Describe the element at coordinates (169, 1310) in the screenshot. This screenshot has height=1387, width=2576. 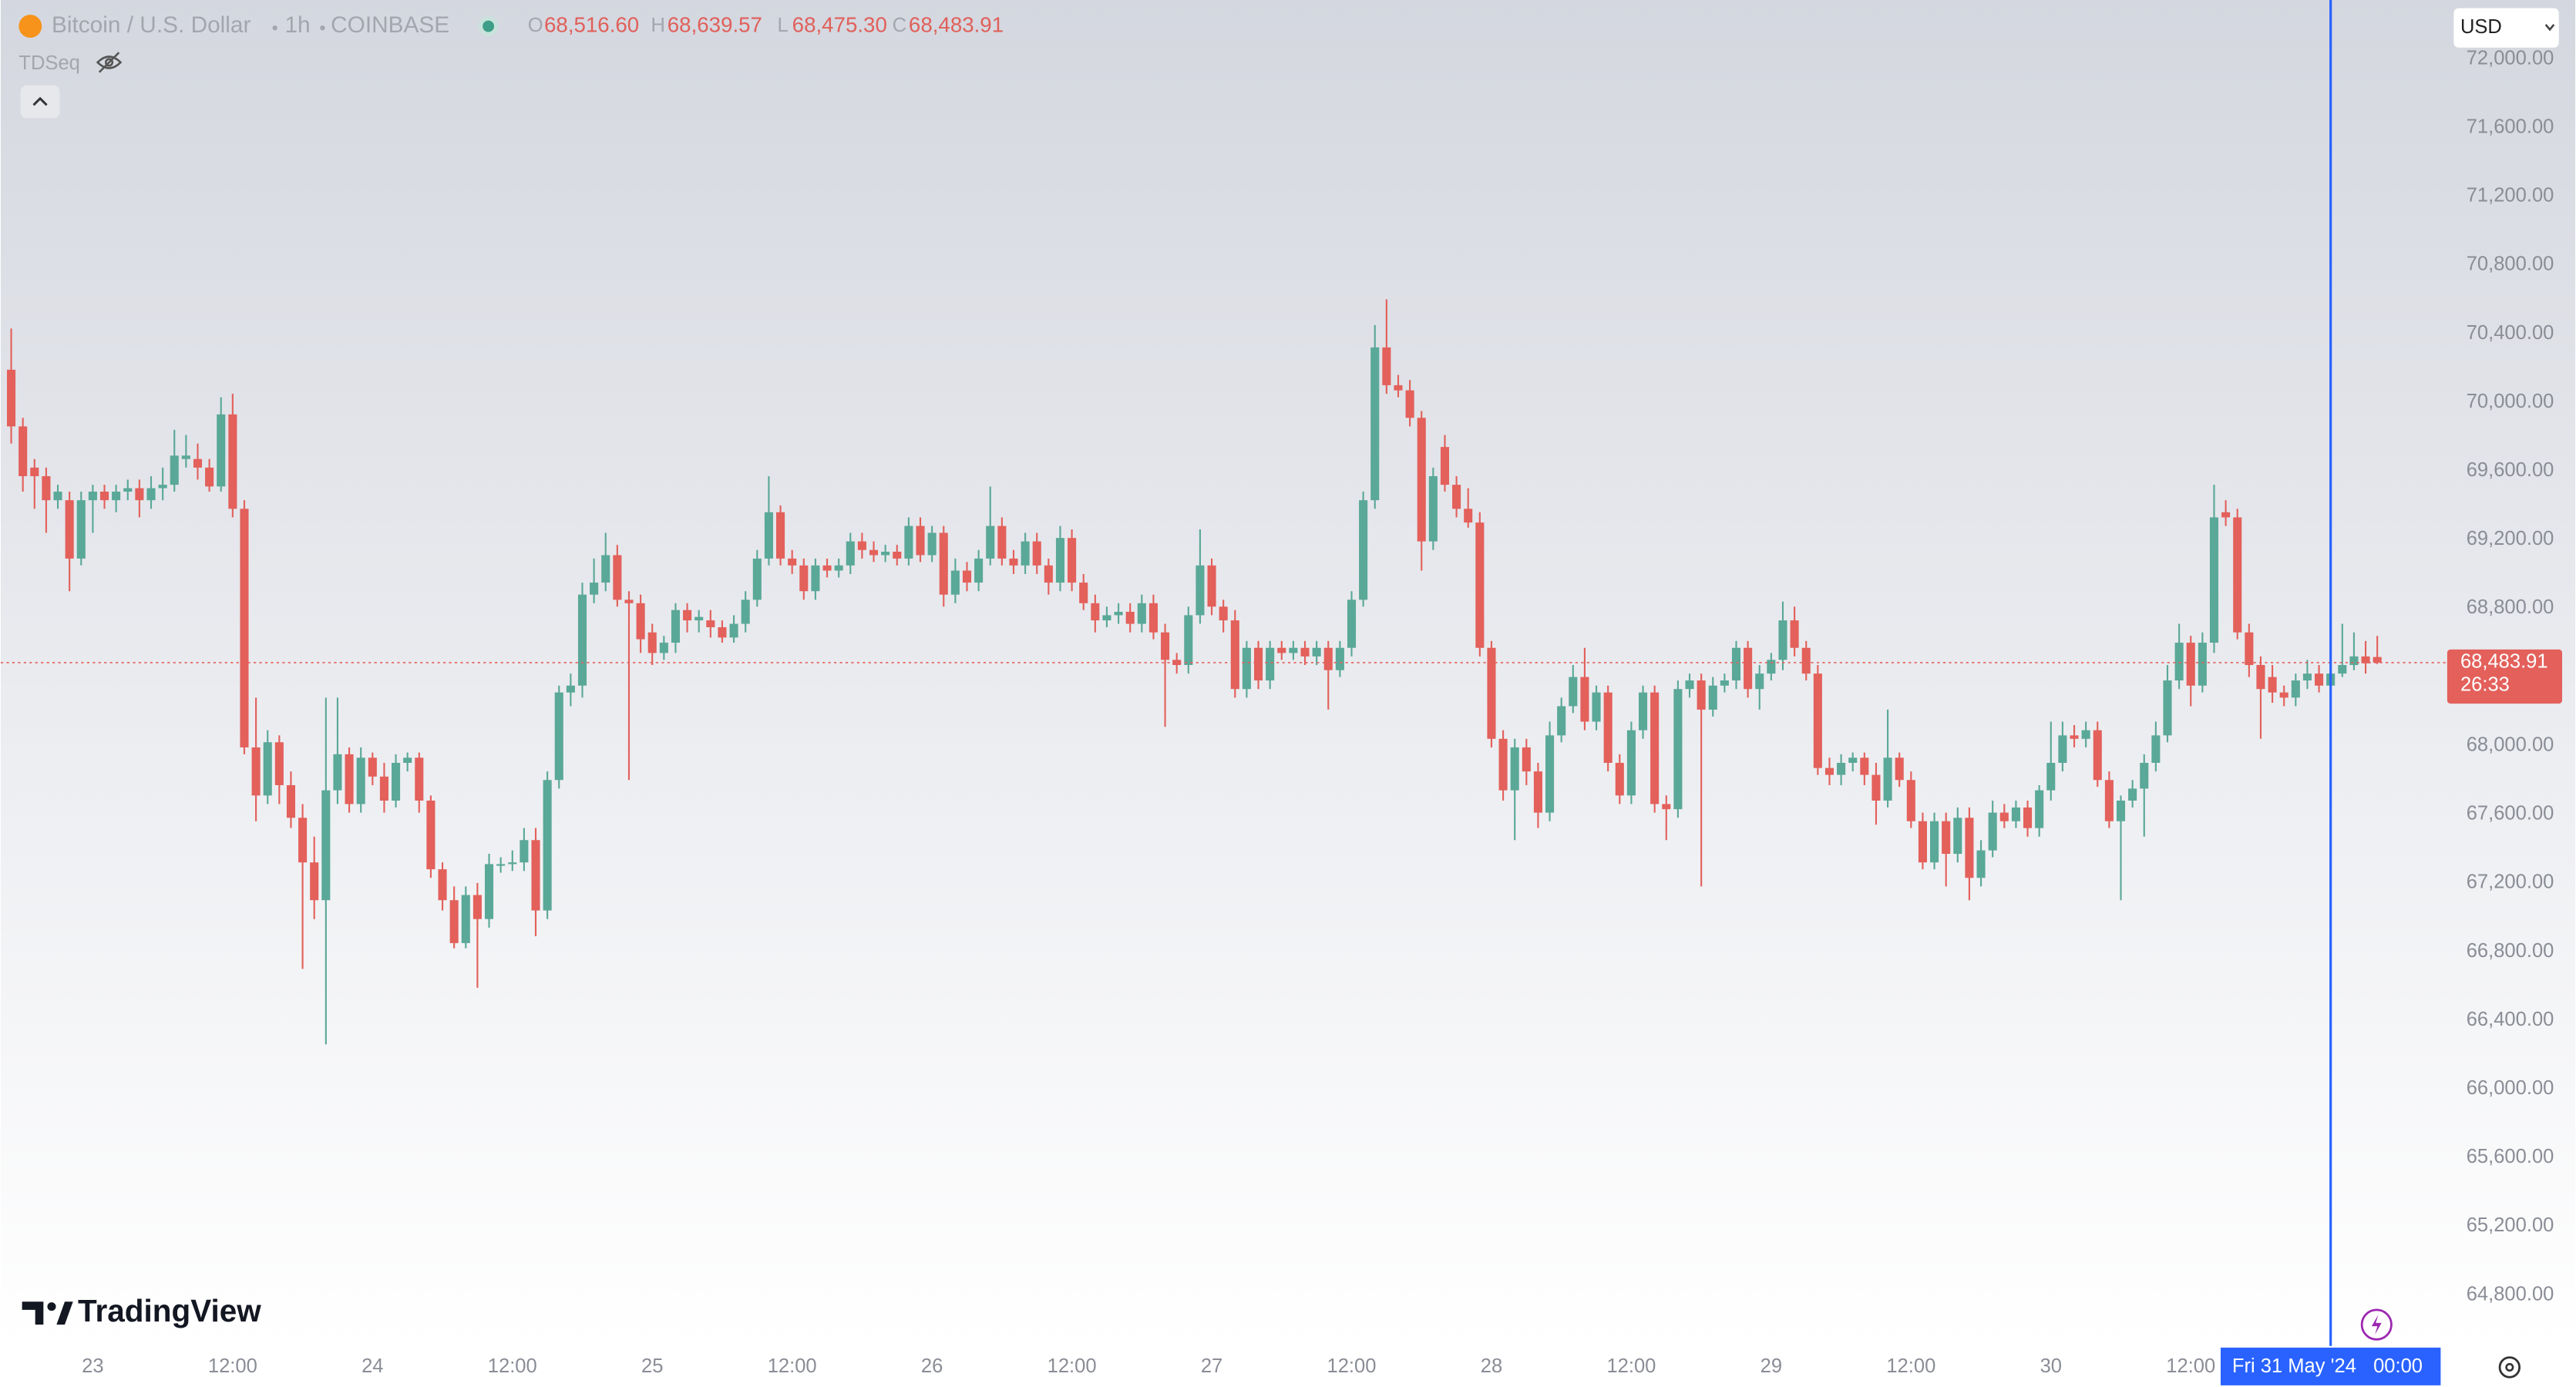
I see `brand: TradingView` at that location.